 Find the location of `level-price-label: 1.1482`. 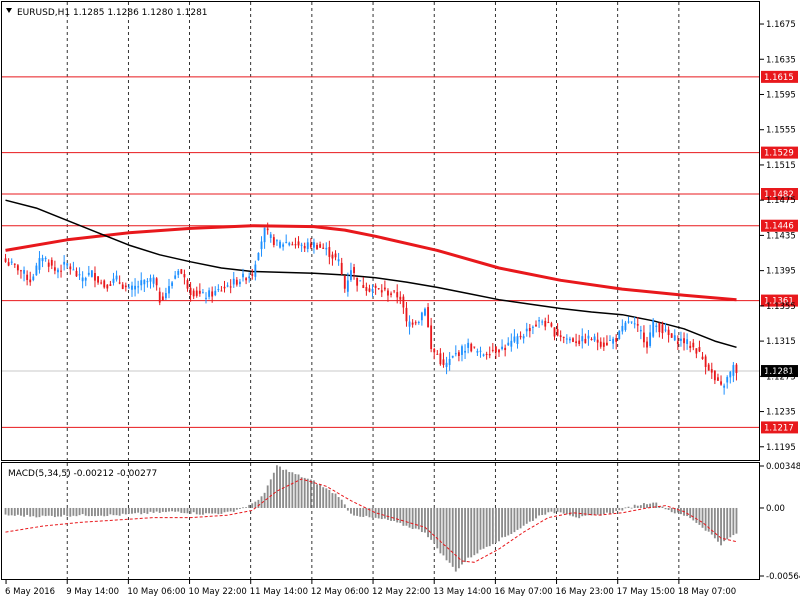

level-price-label: 1.1482 is located at coordinates (779, 195).